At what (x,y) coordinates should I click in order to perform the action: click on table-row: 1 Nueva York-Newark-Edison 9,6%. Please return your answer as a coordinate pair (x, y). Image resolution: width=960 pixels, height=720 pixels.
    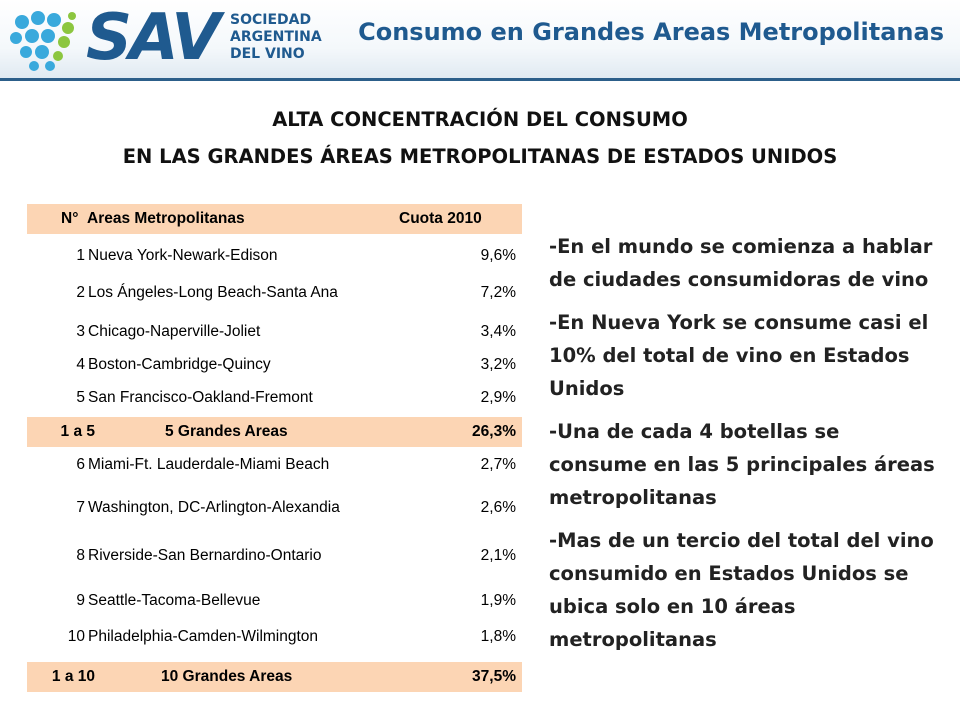
    Looking at the image, I should click on (274, 256).